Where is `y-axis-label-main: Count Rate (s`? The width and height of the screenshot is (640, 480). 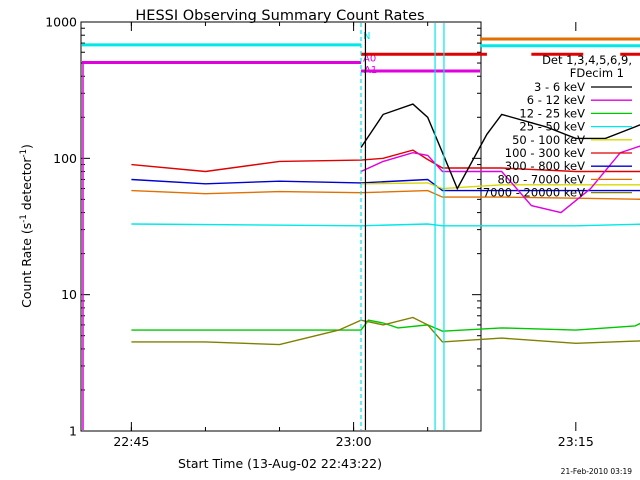 y-axis-label-main: Count Rate (s is located at coordinates (26, 265).